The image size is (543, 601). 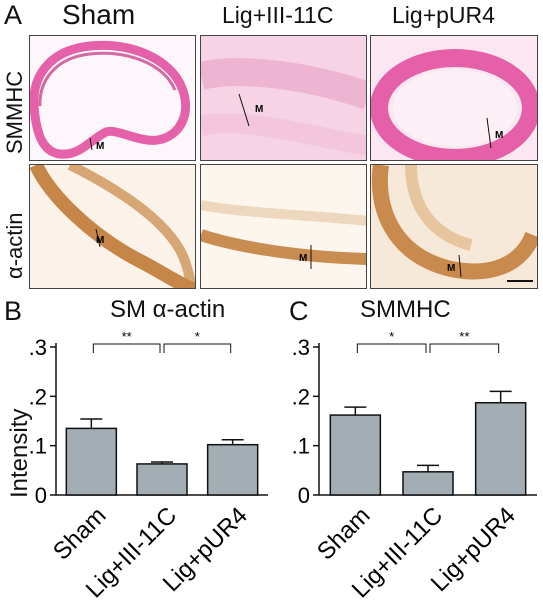 I want to click on micrograph-smmhc-lig-iii-11c: M, so click(x=283, y=98).